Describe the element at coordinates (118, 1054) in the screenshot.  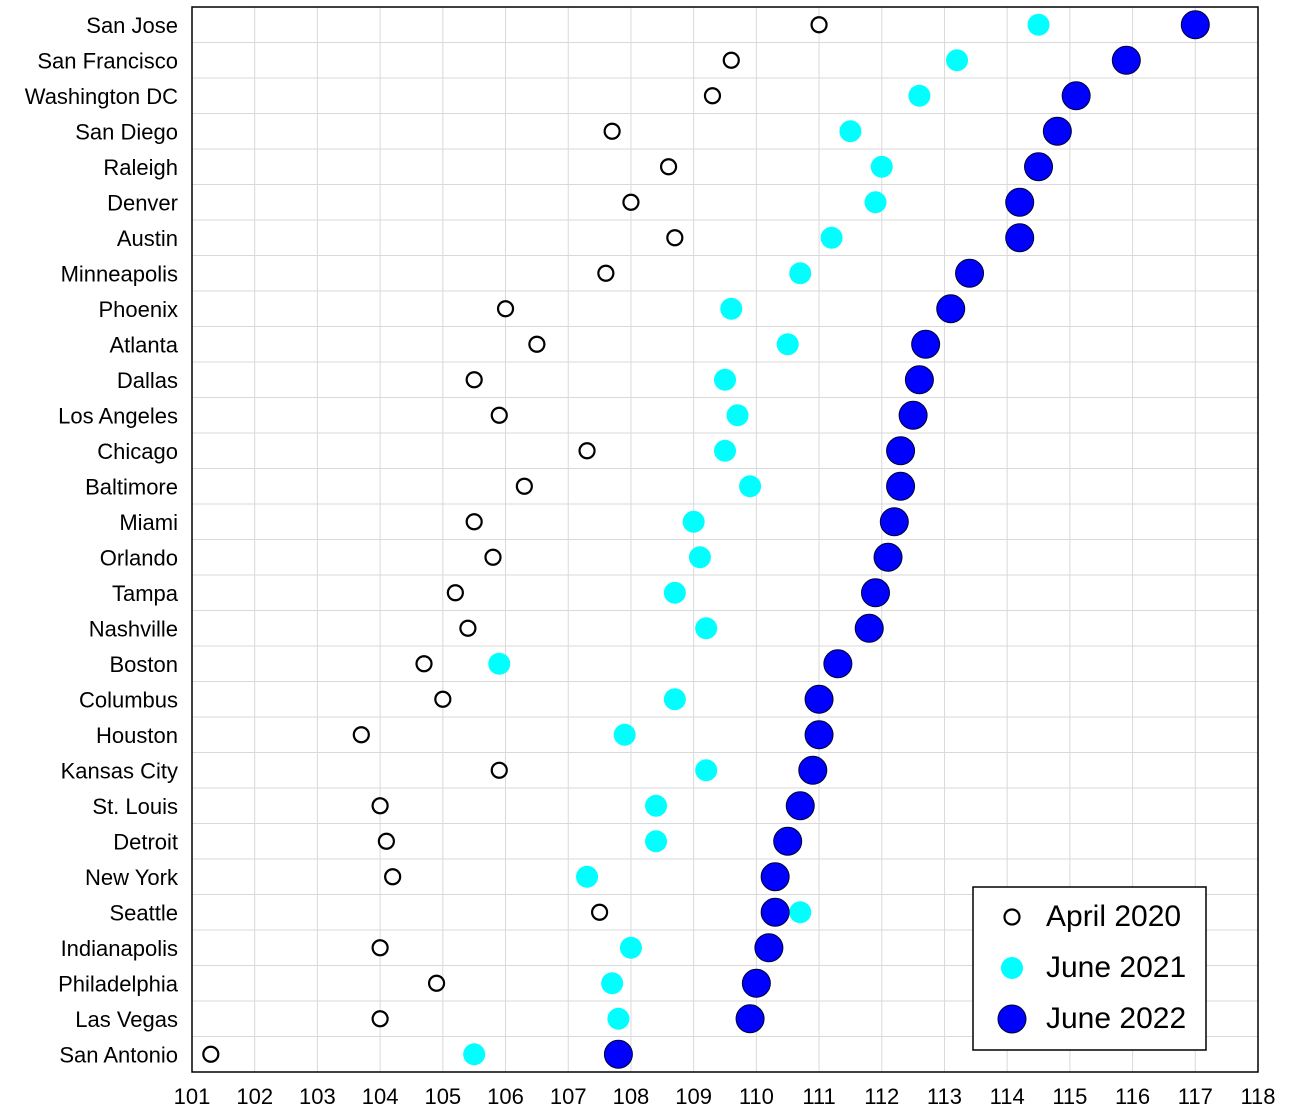
I see `category-label: San Antonio` at that location.